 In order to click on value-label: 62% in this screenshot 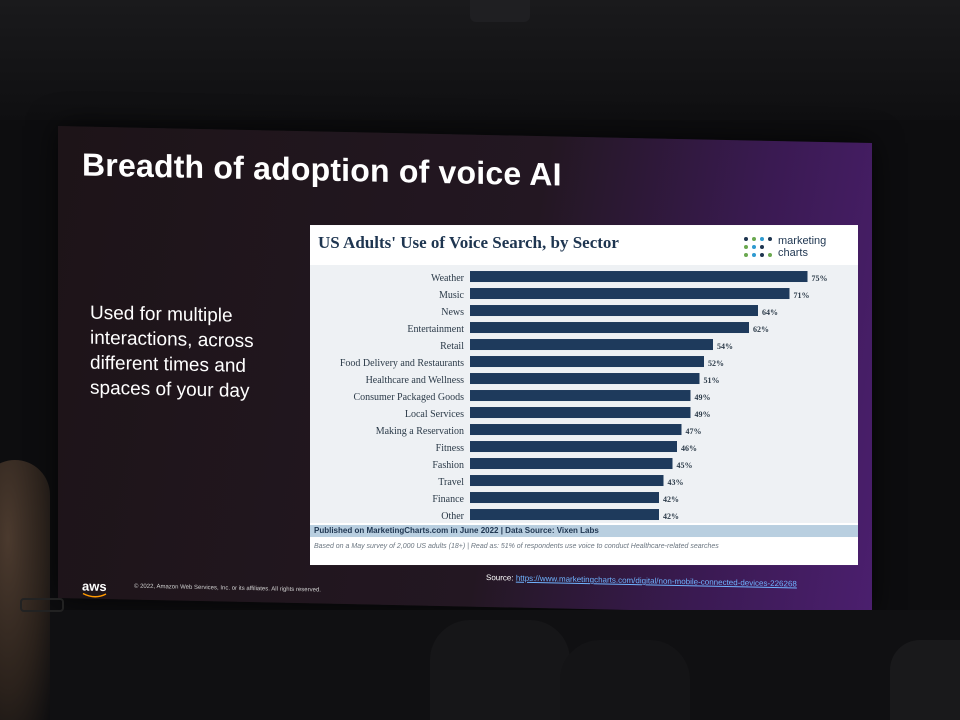, I will do `click(761, 329)`.